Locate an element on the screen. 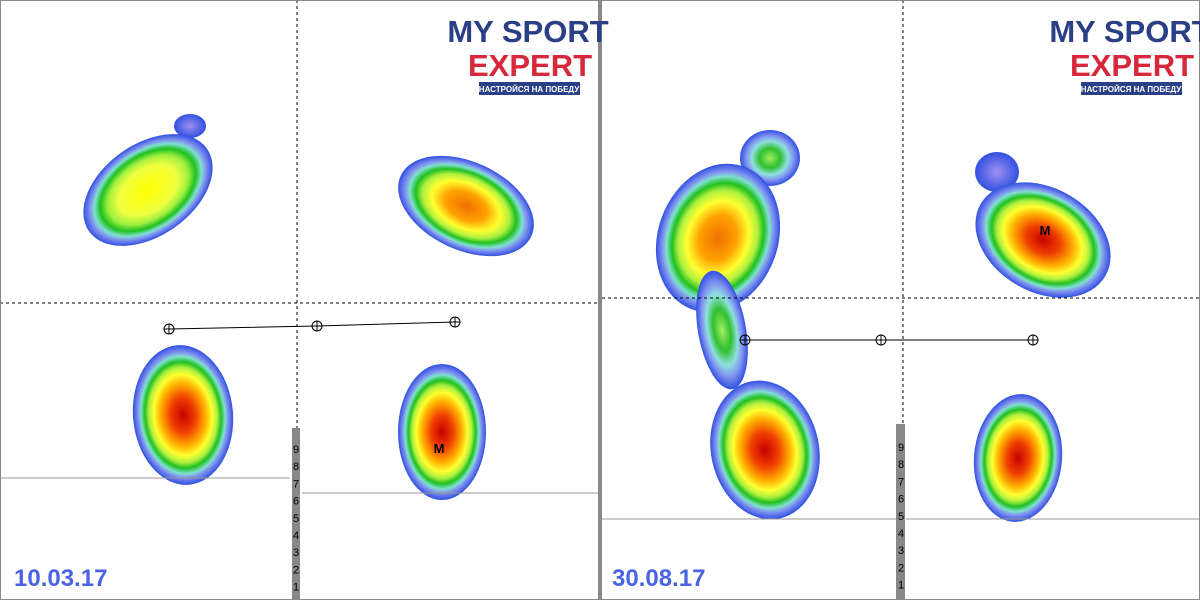 This screenshot has width=1200, height=600. date: 10.03.17 is located at coordinates (60, 578).